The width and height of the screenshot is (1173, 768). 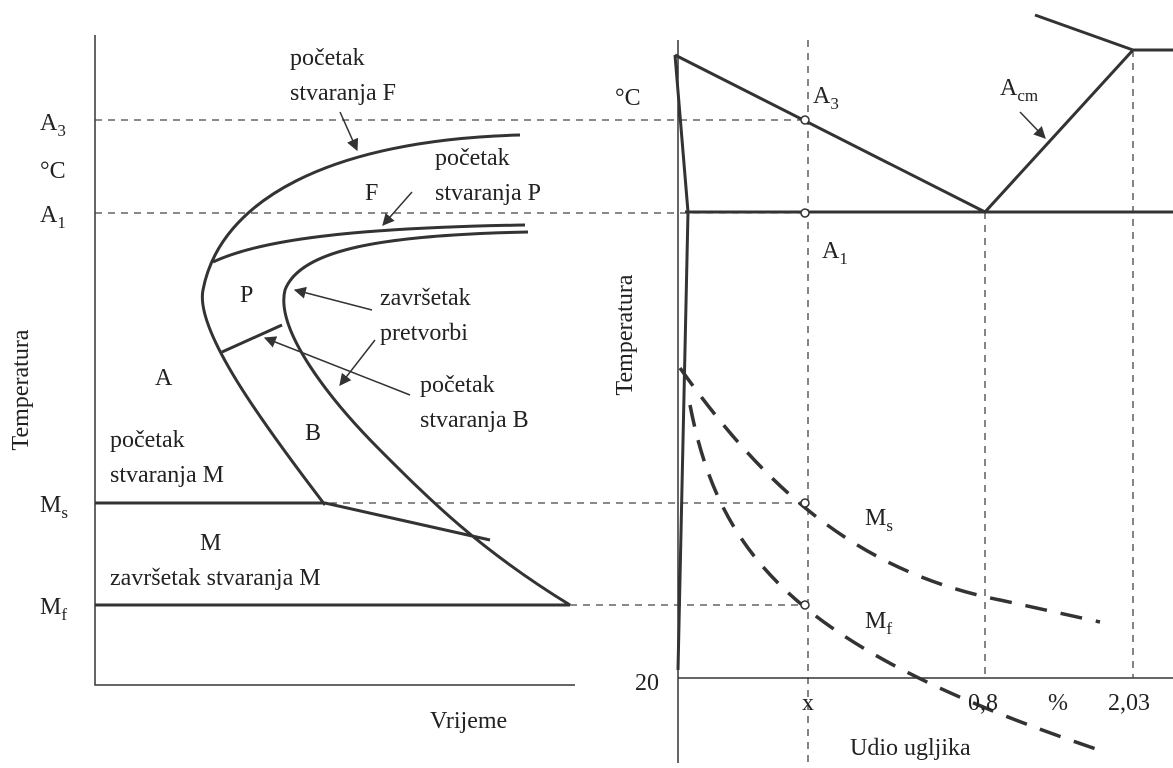 What do you see at coordinates (647, 683) in the screenshot?
I see `y-min: 20` at bounding box center [647, 683].